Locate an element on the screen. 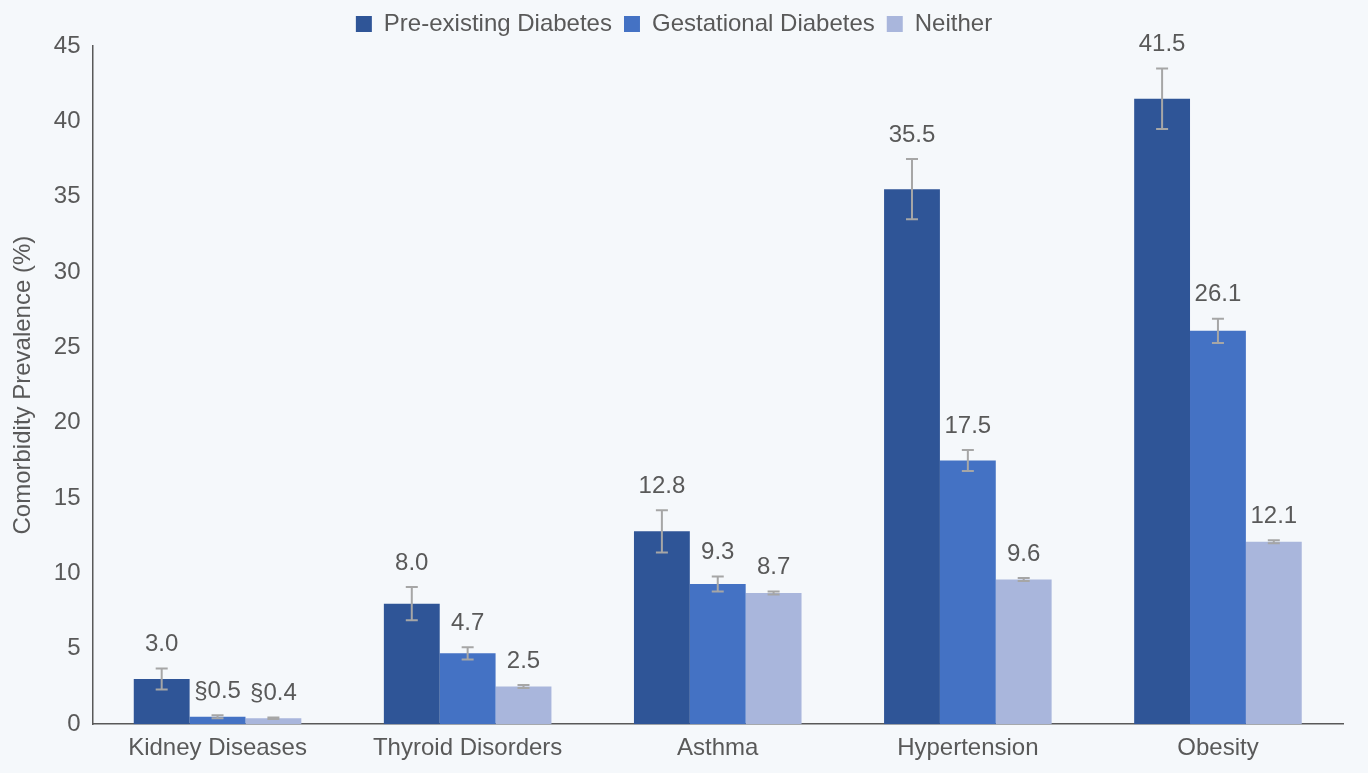 The height and width of the screenshot is (773, 1368). y-tick-label: 25 is located at coordinates (67, 346).